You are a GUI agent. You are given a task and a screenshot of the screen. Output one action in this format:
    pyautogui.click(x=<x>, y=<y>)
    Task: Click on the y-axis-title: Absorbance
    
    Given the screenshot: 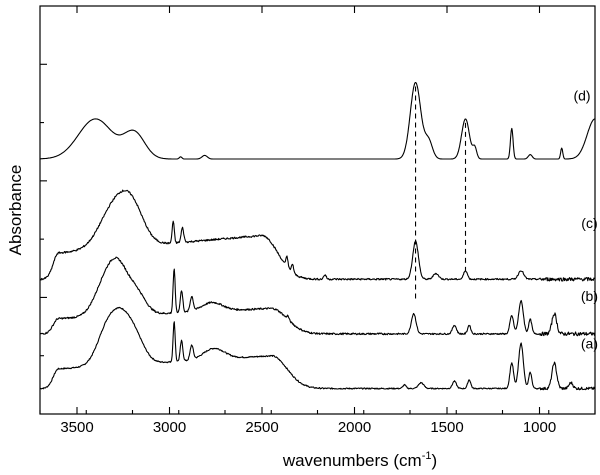 What is the action you would take?
    pyautogui.click(x=15, y=210)
    